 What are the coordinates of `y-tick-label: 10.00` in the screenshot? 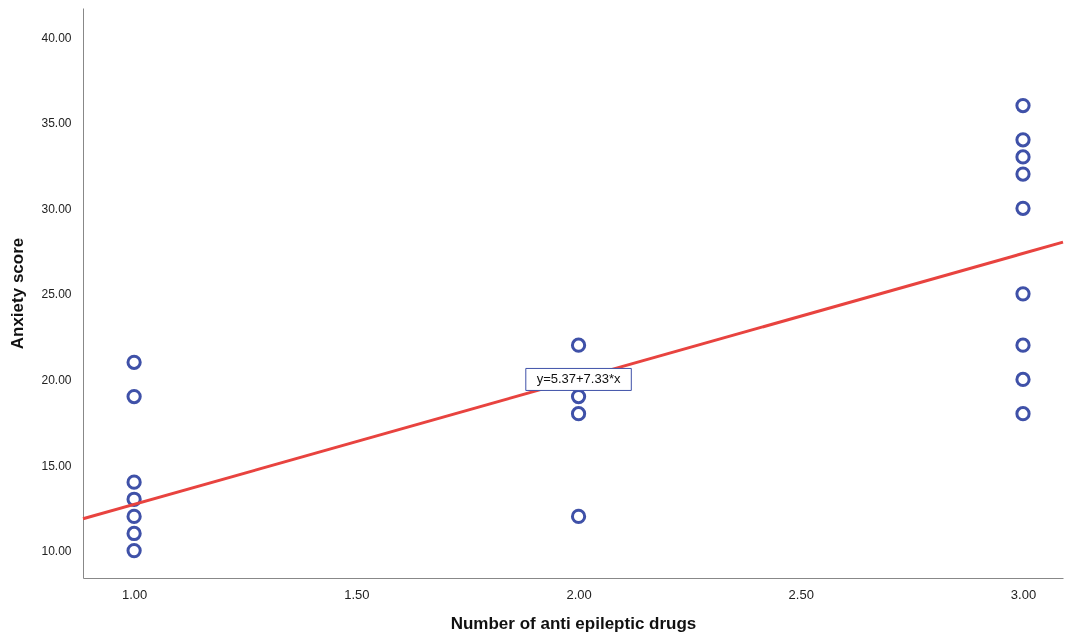 It's located at (56, 551).